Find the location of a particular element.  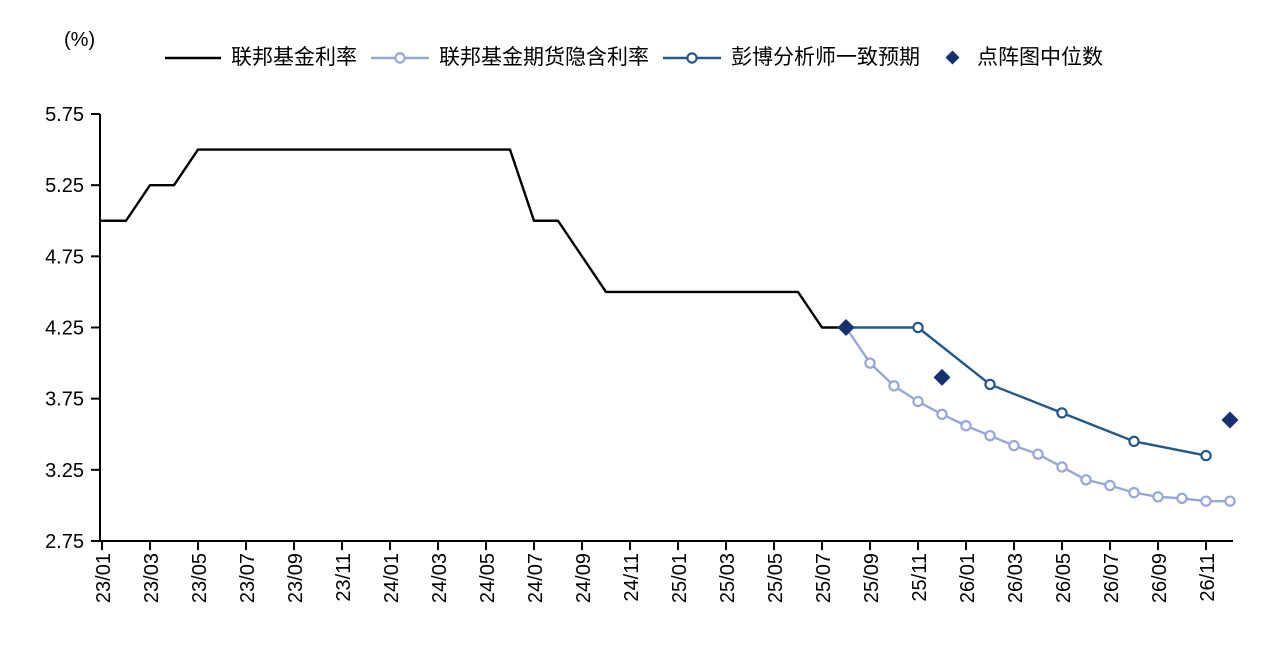

svg-text: 24/01 is located at coordinates (392, 578).